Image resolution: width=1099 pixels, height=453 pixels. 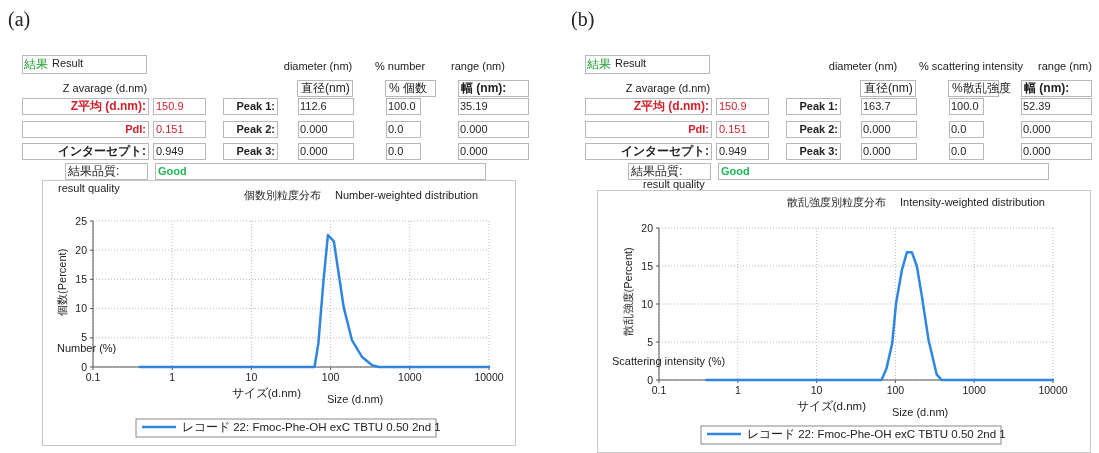 What do you see at coordinates (1037, 106) in the screenshot?
I see `text: 52.39` at bounding box center [1037, 106].